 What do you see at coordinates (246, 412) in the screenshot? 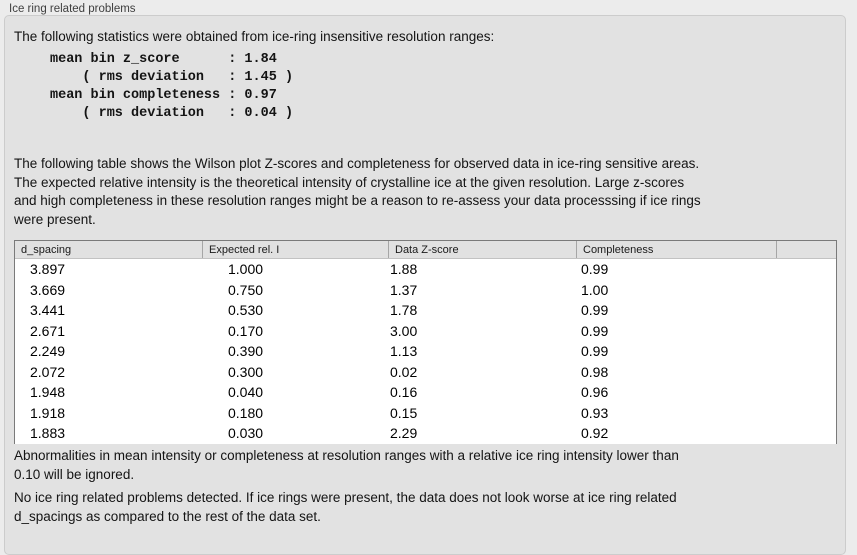
I see `cell-expected-rel-i: 0.180` at bounding box center [246, 412].